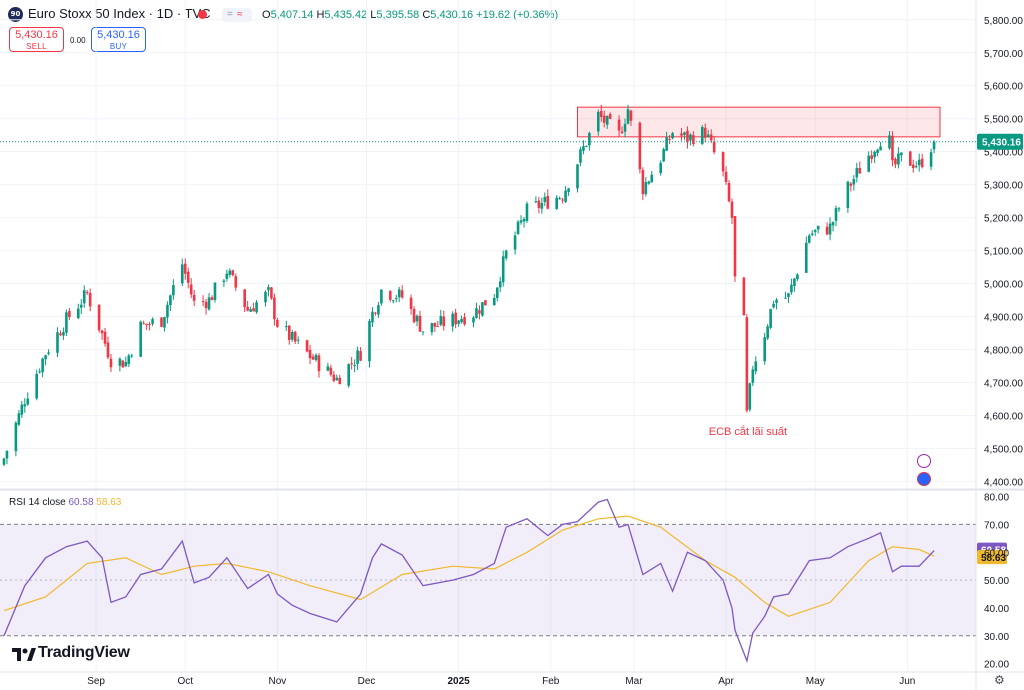 The image size is (1024, 690). Describe the element at coordinates (65, 502) in the screenshot. I see `rsi-legend: RSI 14 close 60.58 58.63` at that location.